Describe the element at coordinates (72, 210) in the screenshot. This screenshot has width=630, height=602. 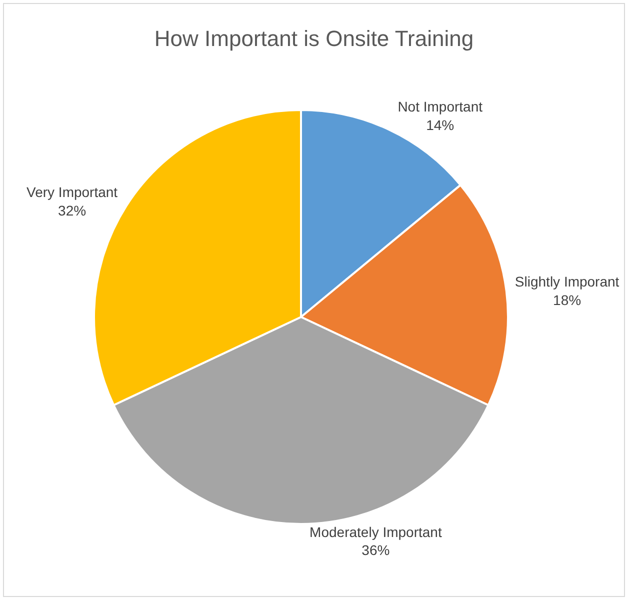
I see `data-label: 32%` at that location.